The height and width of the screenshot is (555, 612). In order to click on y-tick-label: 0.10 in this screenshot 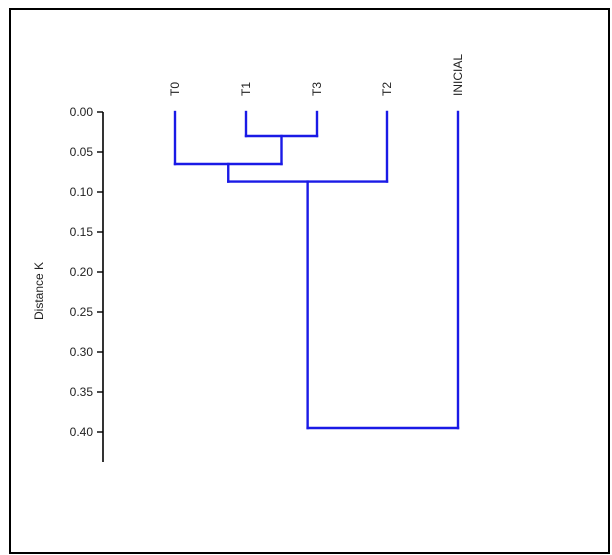, I will do `click(82, 192)`.